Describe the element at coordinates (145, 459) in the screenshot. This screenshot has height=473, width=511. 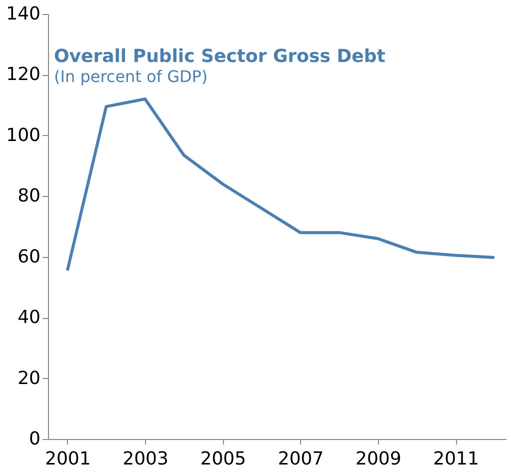
I see `x-tick-label: 2003` at that location.